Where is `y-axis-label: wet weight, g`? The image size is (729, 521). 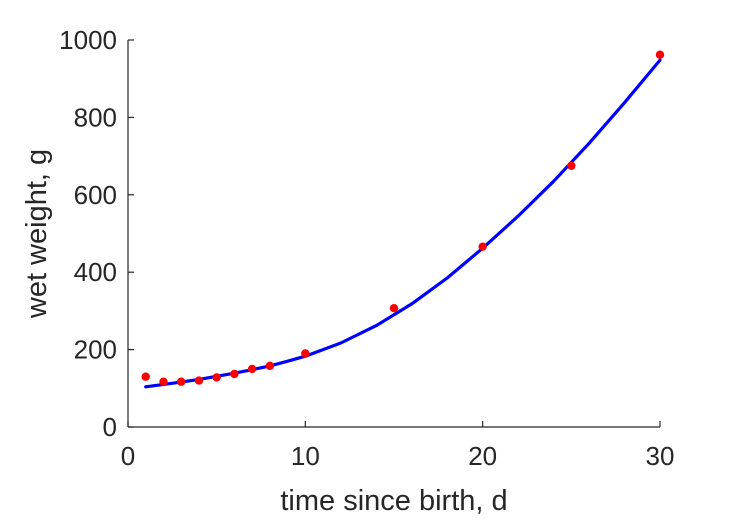 y-axis-label: wet weight, g is located at coordinates (37, 234).